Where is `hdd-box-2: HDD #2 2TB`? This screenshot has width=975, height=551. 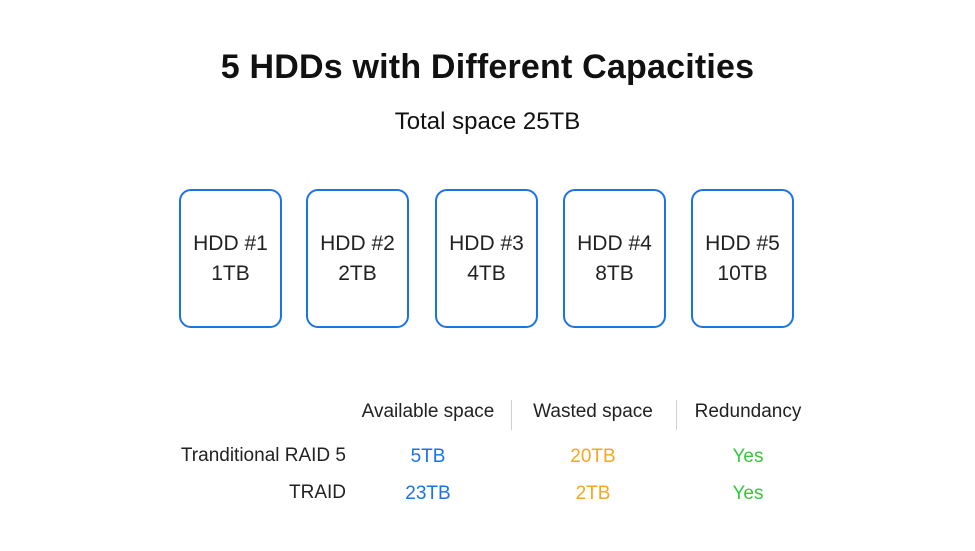
hdd-box-2: HDD #2 2TB is located at coordinates (357, 258).